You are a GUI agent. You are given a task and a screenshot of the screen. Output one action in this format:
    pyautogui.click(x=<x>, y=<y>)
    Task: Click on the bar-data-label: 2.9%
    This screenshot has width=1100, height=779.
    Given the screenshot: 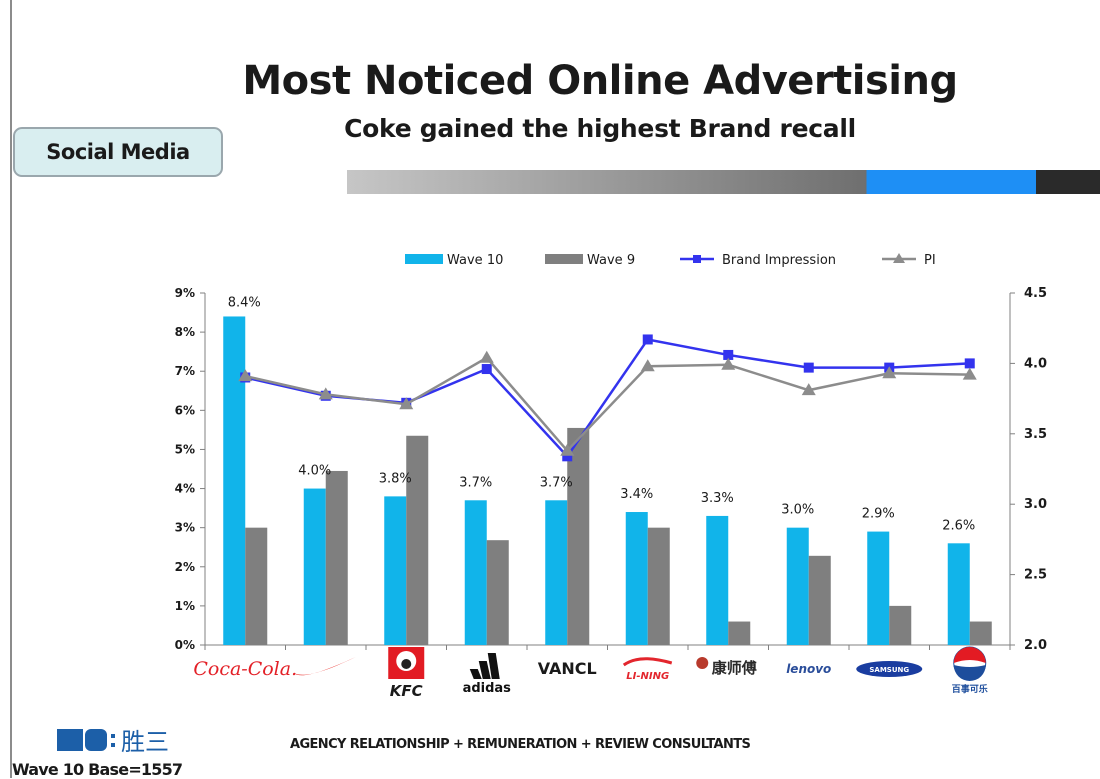 What is the action you would take?
    pyautogui.click(x=878, y=514)
    